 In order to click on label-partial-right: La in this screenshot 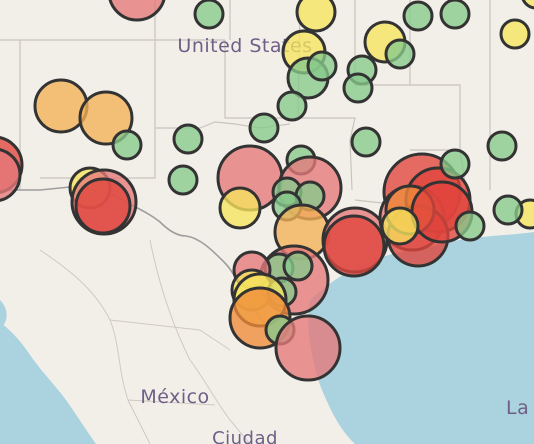, I will do `click(517, 408)`.